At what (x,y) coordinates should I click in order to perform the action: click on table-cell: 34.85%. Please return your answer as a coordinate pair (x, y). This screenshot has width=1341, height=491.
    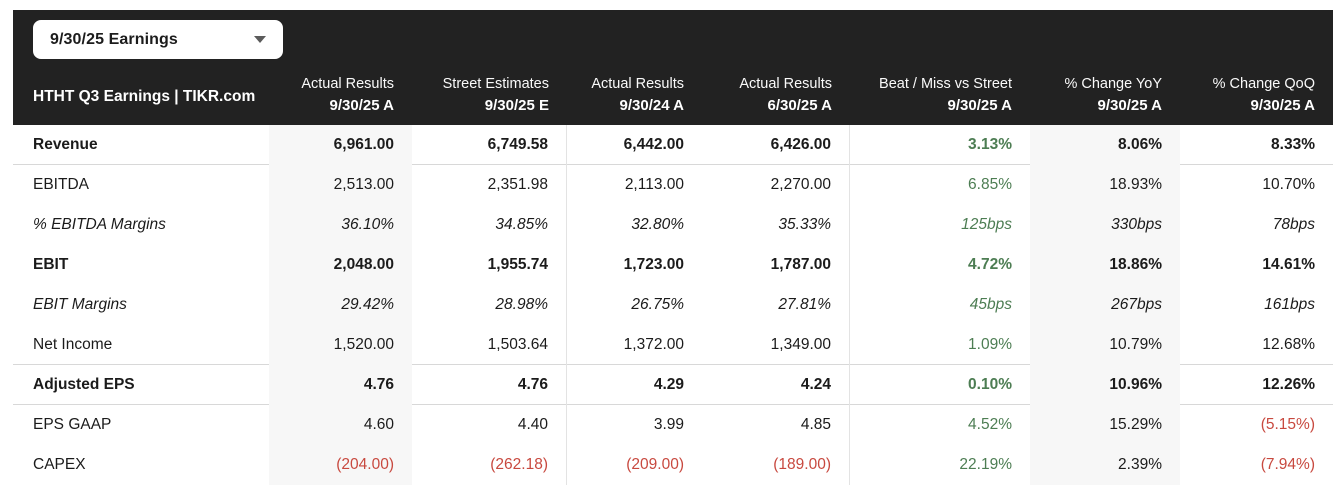
    Looking at the image, I should click on (489, 225).